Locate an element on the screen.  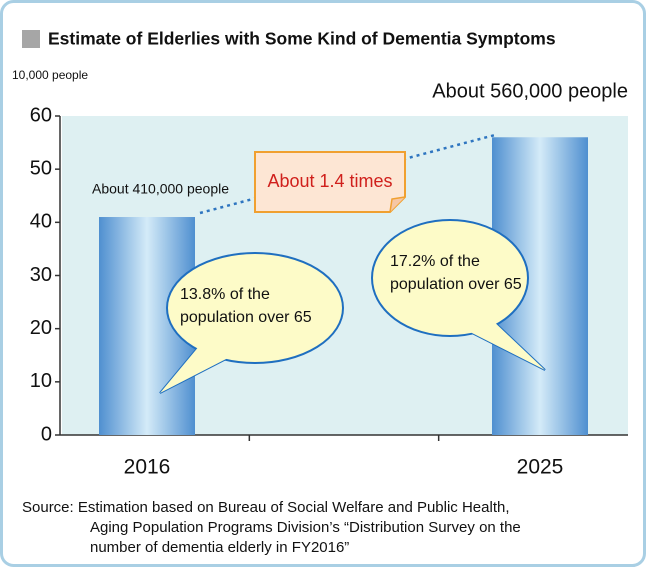
y-tick-label: 30 is located at coordinates (41, 275).